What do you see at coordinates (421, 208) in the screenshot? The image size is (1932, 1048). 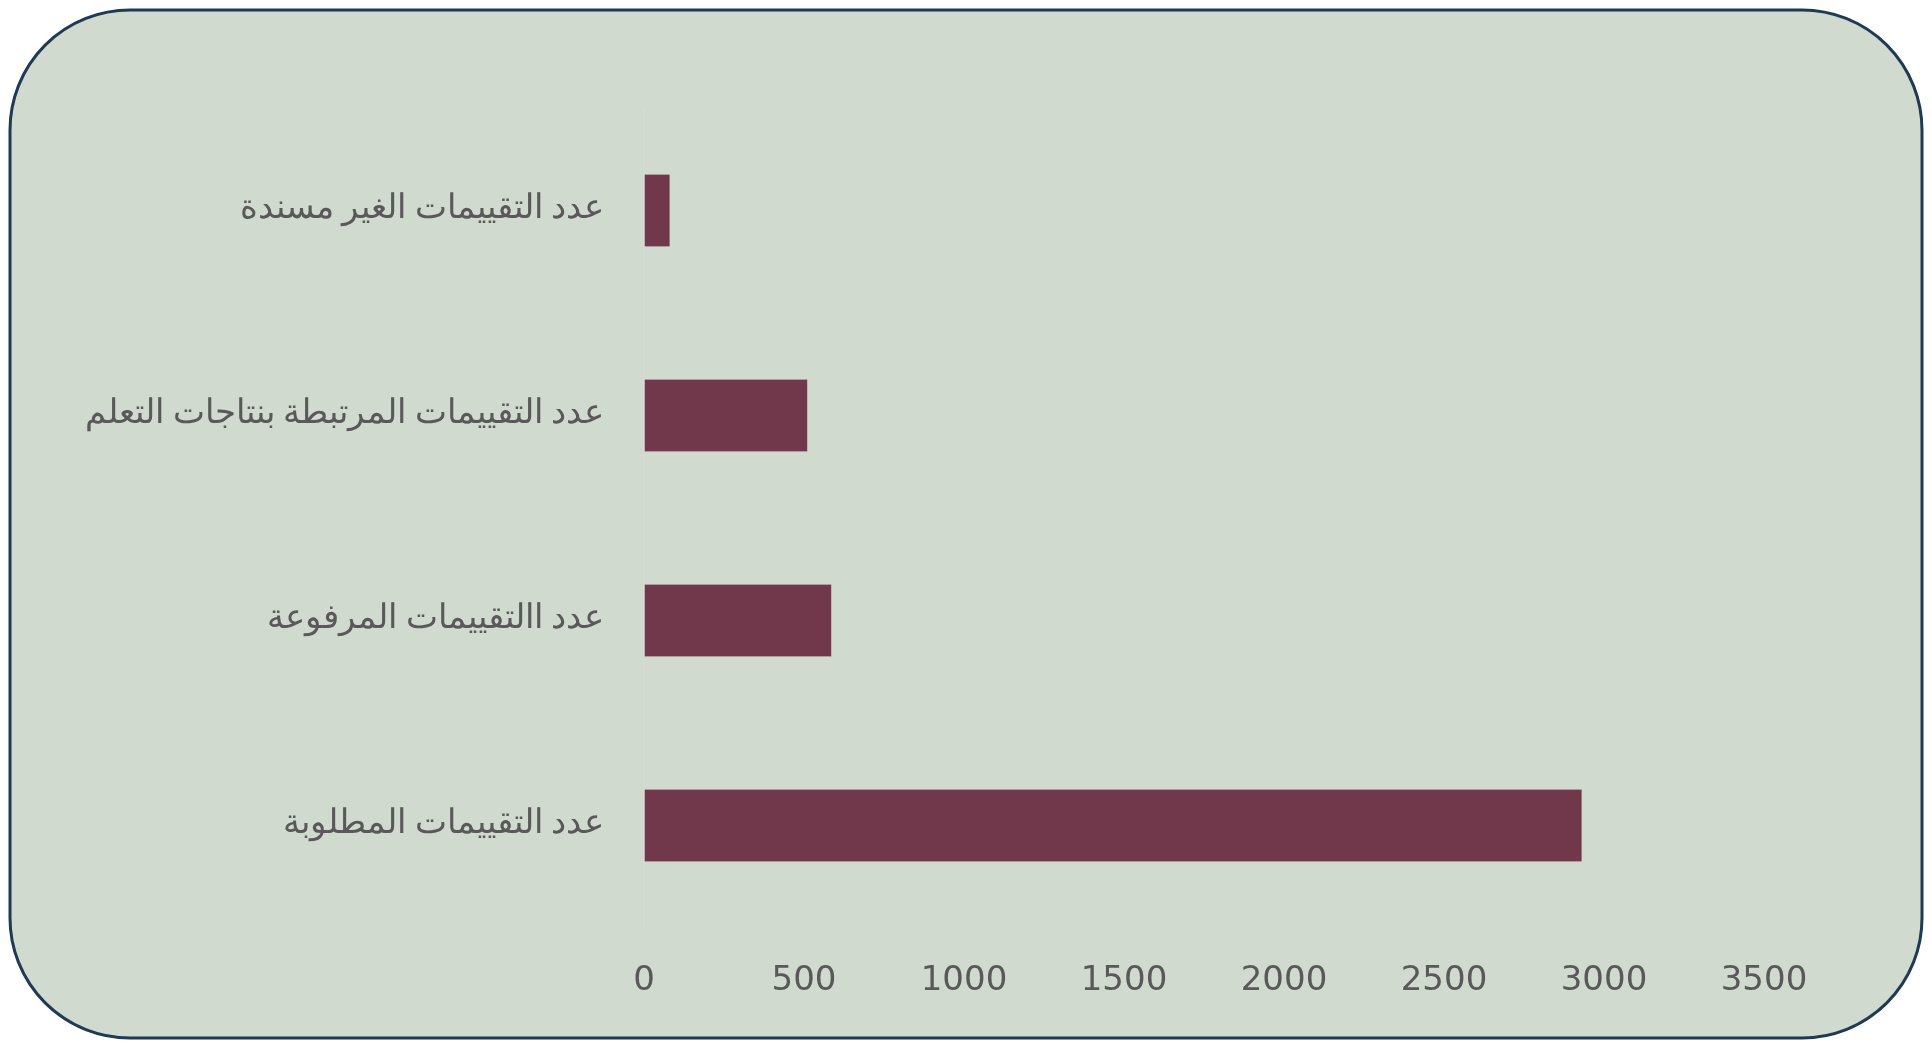 I see `y-tick-label: عدد التقييمات الغير مسندة` at bounding box center [421, 208].